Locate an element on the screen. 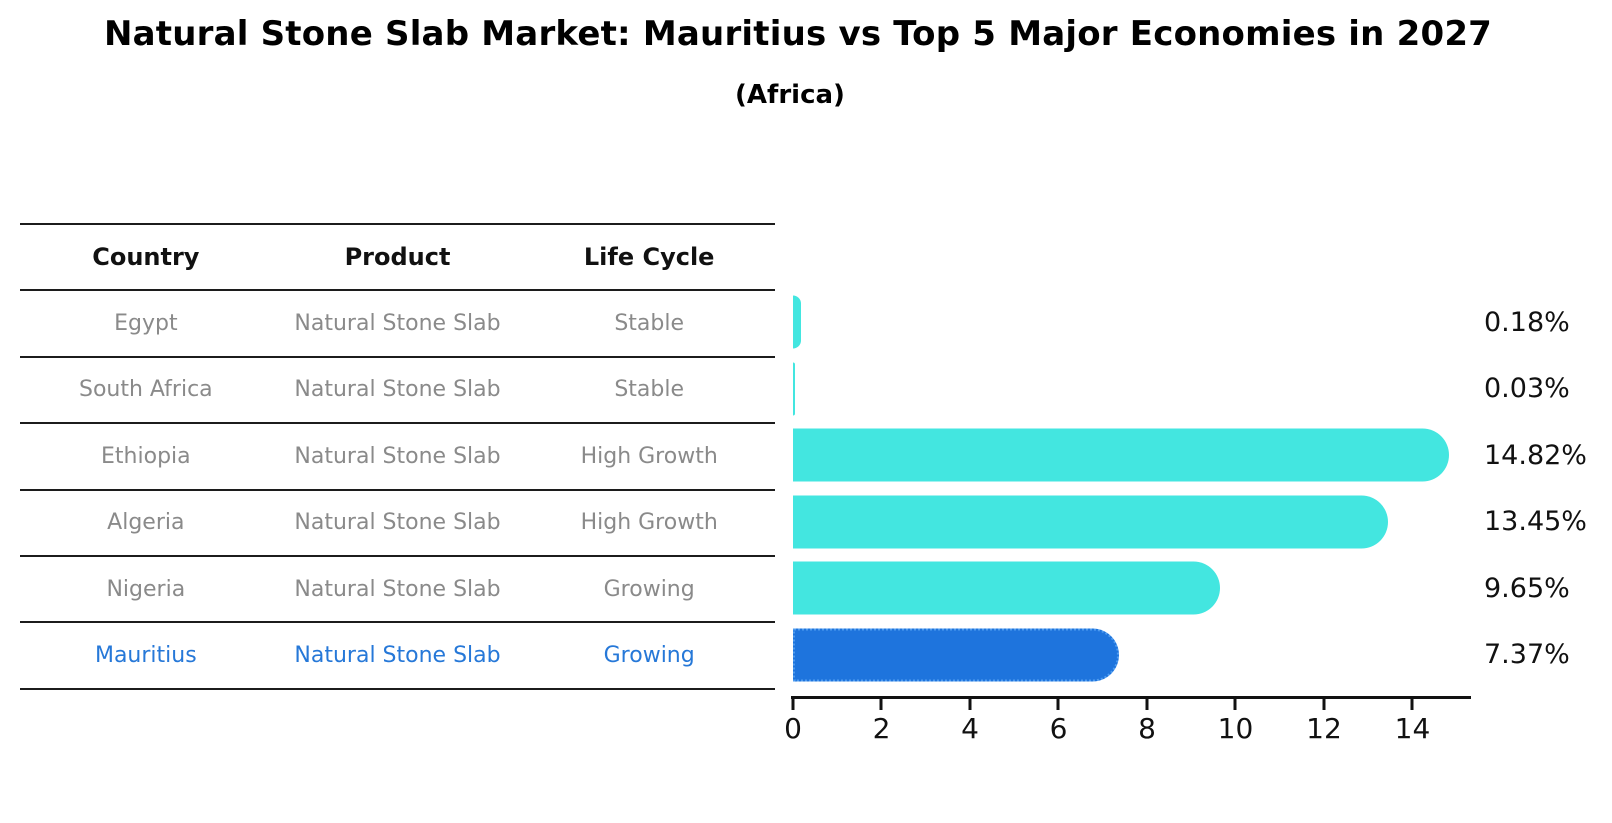 The height and width of the screenshot is (823, 1612). table-row: Egypt Natural Stone Slab Stable is located at coordinates (397, 324).